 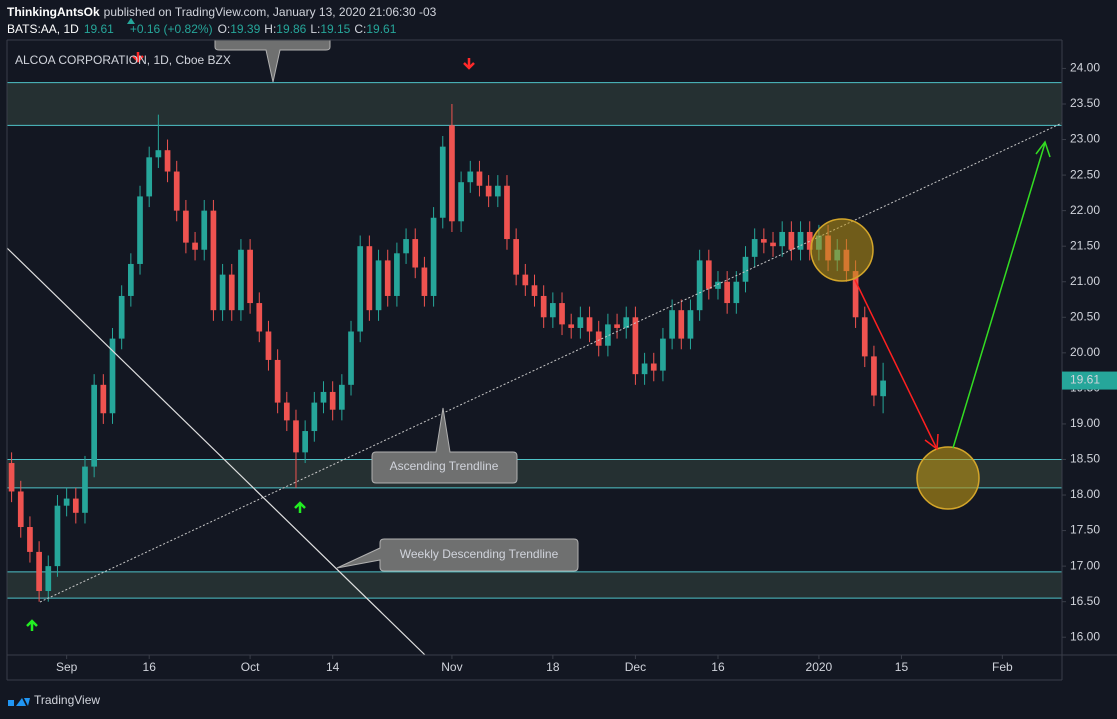 I want to click on up-triangle, so click(x=131, y=21).